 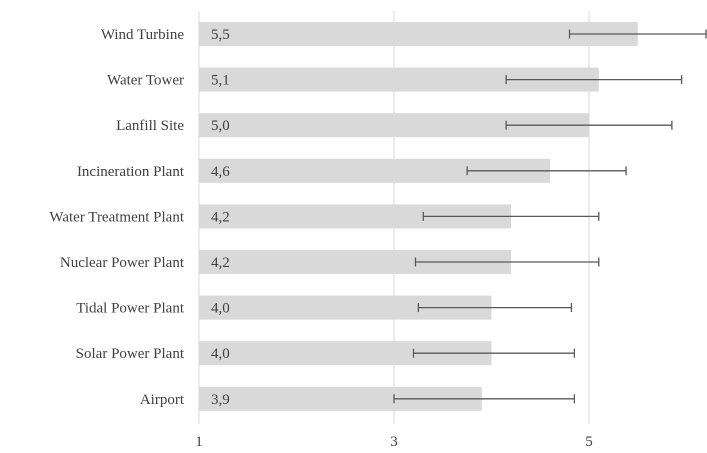 I want to click on x-tick-label: 5, so click(x=589, y=442).